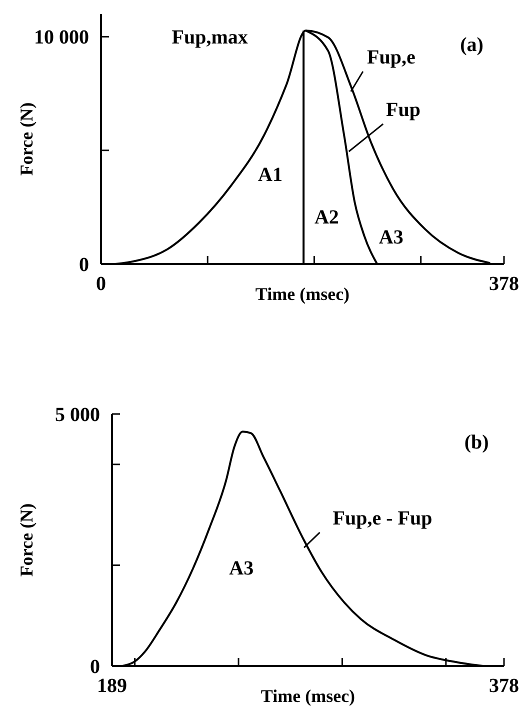 Image resolution: width=532 pixels, height=716 pixels. Describe the element at coordinates (326, 217) in the screenshot. I see `annotation: A2` at that location.